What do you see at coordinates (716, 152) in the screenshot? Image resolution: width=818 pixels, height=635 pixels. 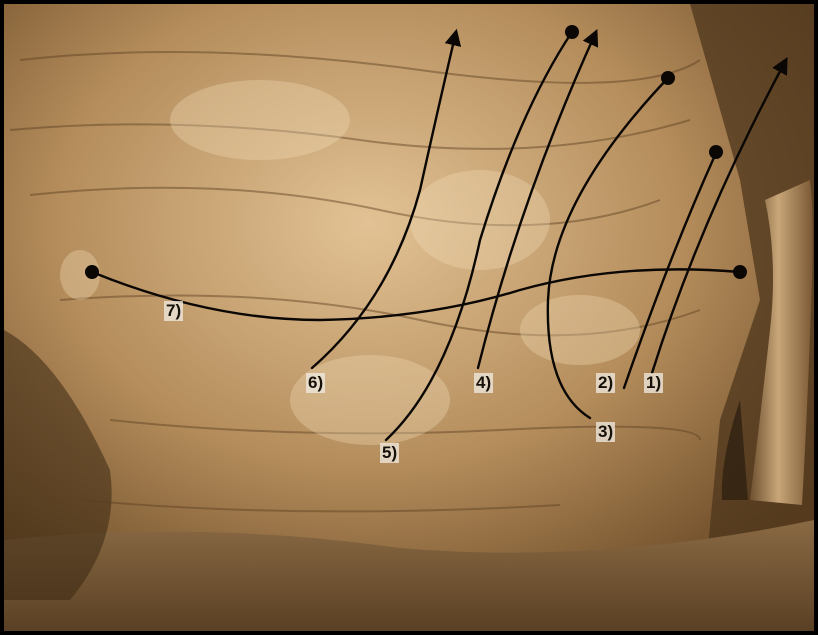 I see `route-2-top-dot` at bounding box center [716, 152].